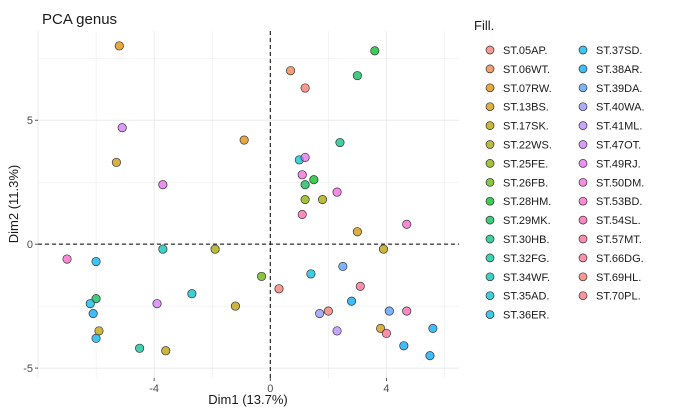 The image size is (674, 416). I want to click on legend-label: ST.54SL., so click(618, 221).